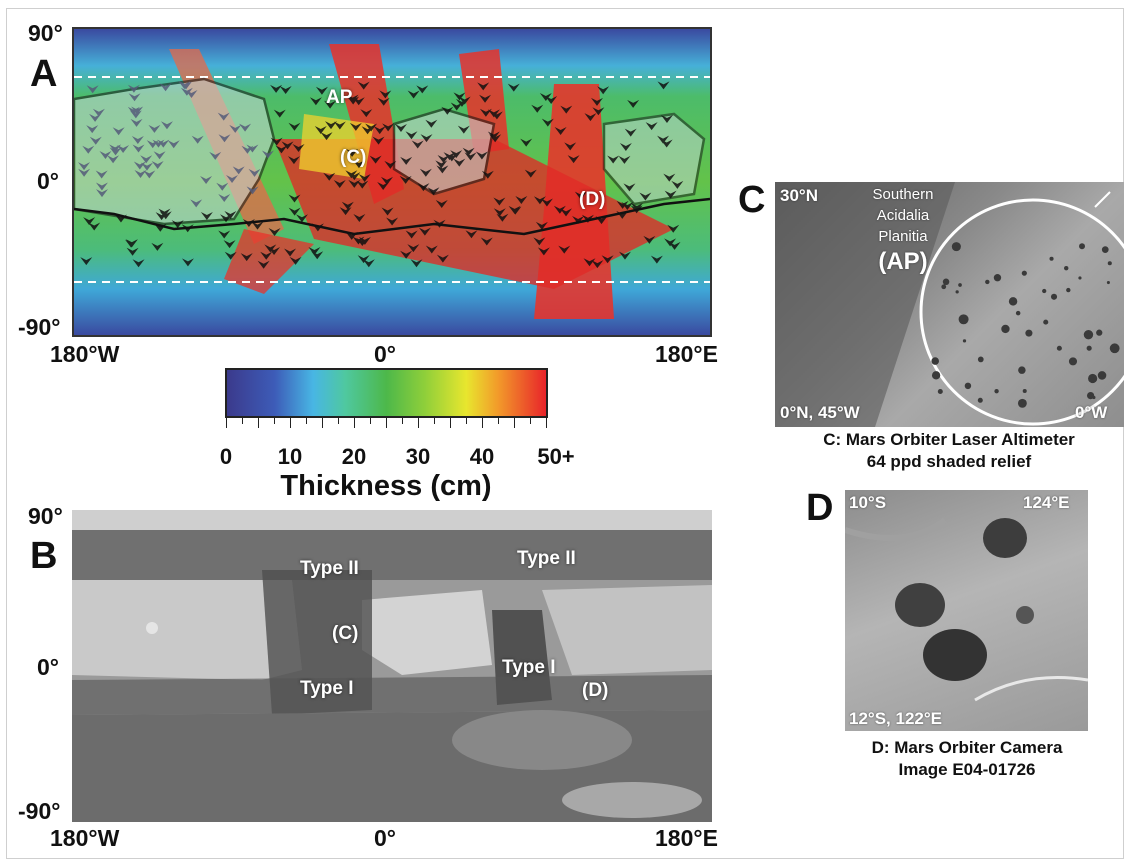  I want to click on panel-a-label-ap: AP, so click(339, 97).